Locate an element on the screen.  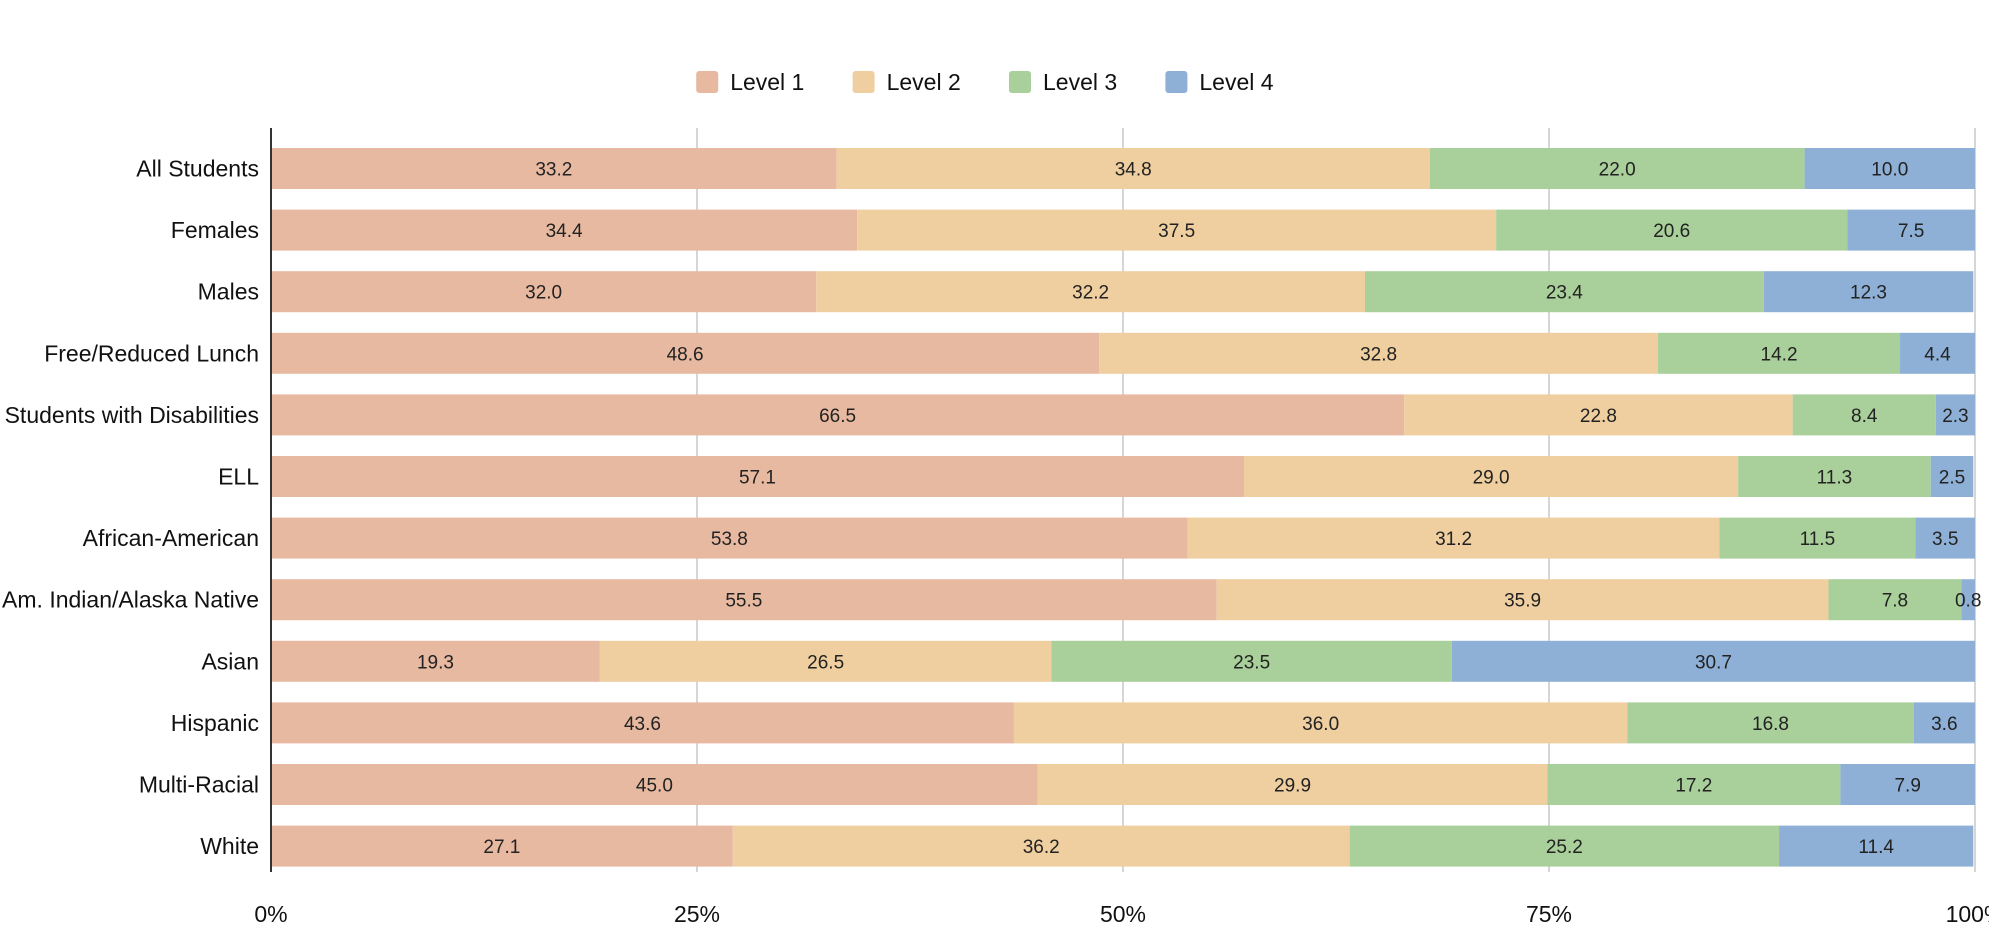
category-label: Students with Disabilities is located at coordinates (132, 415).